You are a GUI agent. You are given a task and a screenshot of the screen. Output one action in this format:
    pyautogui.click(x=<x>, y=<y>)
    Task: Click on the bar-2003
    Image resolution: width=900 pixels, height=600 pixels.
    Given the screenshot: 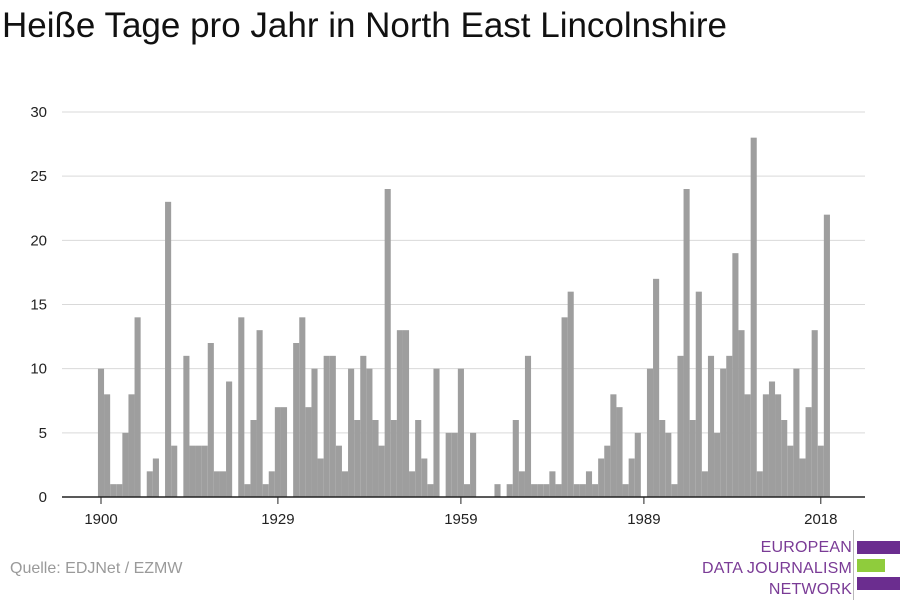 What is the action you would take?
    pyautogui.click(x=729, y=426)
    